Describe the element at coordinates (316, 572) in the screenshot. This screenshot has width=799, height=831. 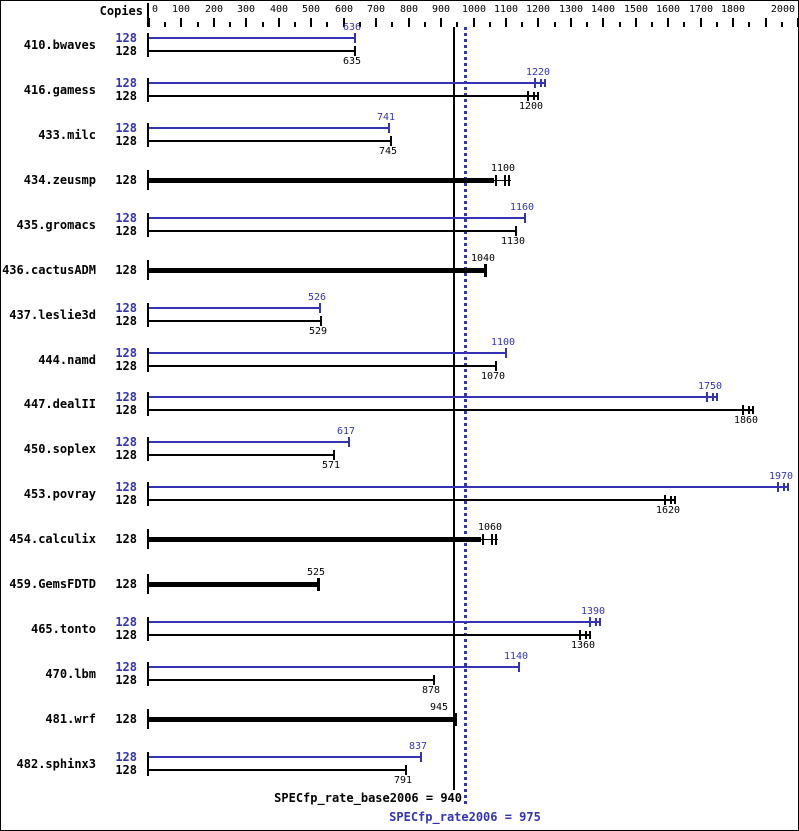
I see `base-value-label: 525` at that location.